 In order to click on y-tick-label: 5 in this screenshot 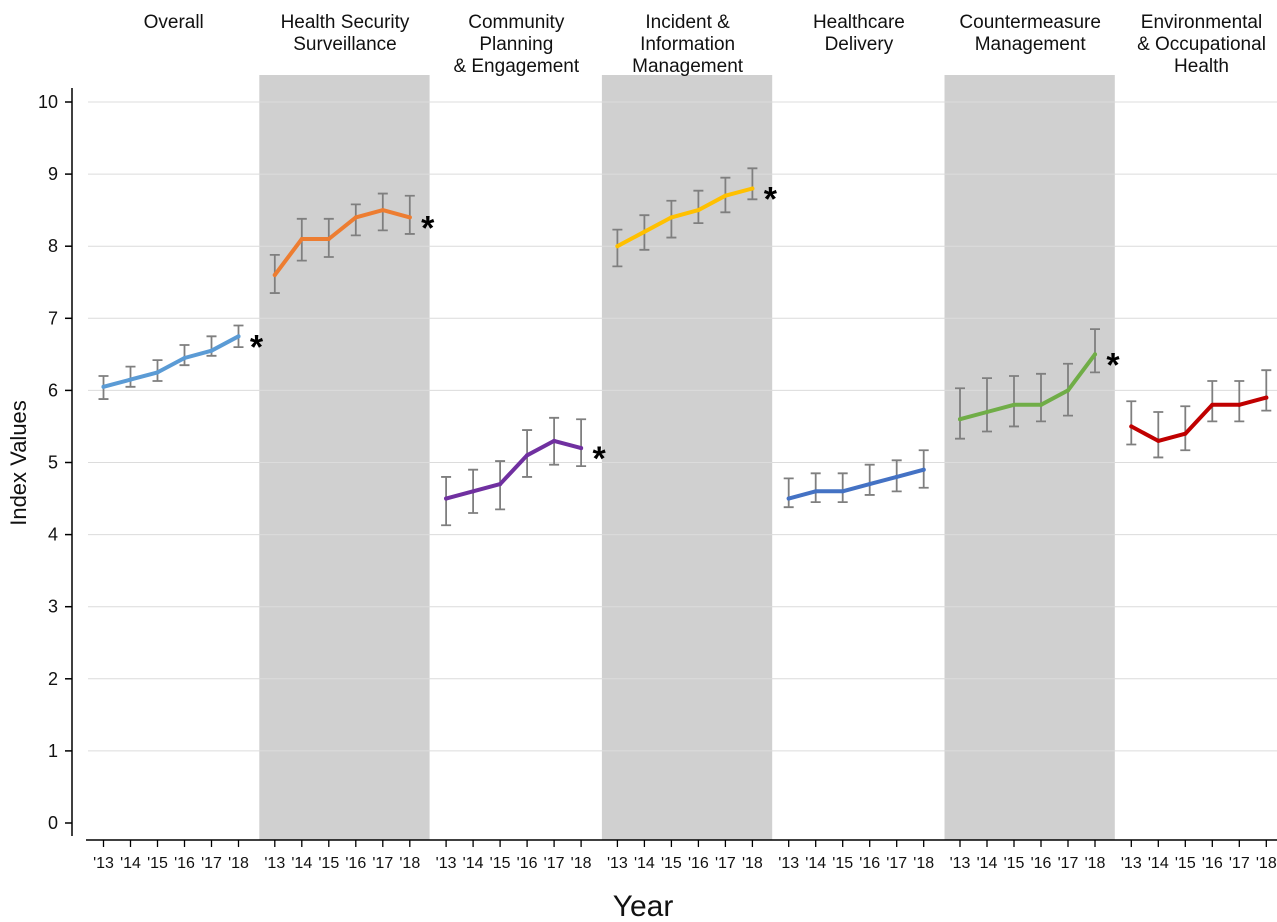, I will do `click(53, 463)`.